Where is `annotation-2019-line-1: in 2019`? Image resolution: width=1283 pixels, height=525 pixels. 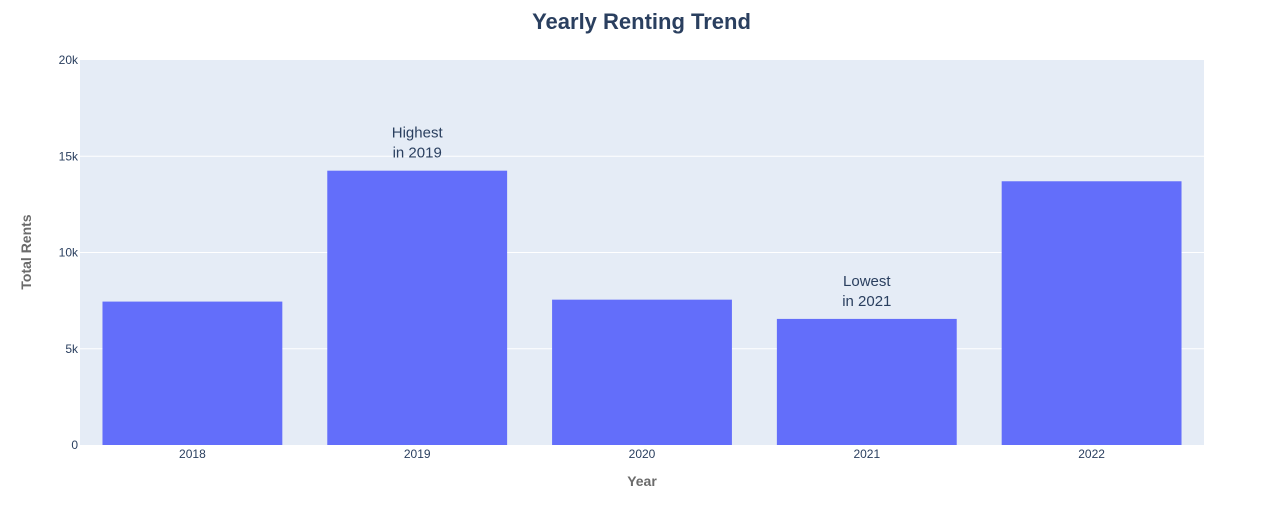 annotation-2019-line-1: in 2019 is located at coordinates (417, 153).